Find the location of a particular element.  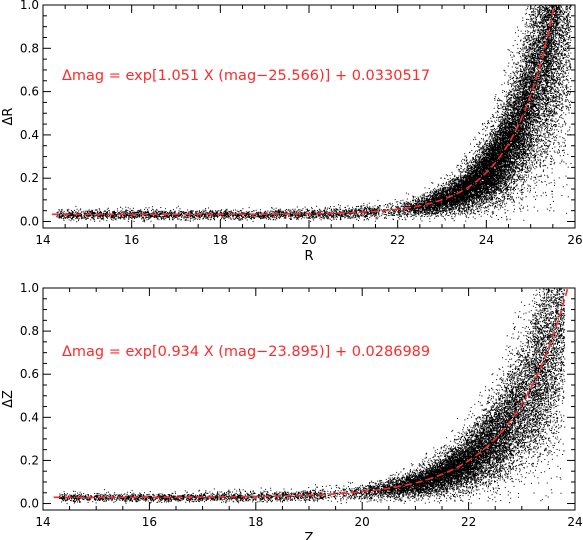

y-axis-label: ΔZ is located at coordinates (8, 399).